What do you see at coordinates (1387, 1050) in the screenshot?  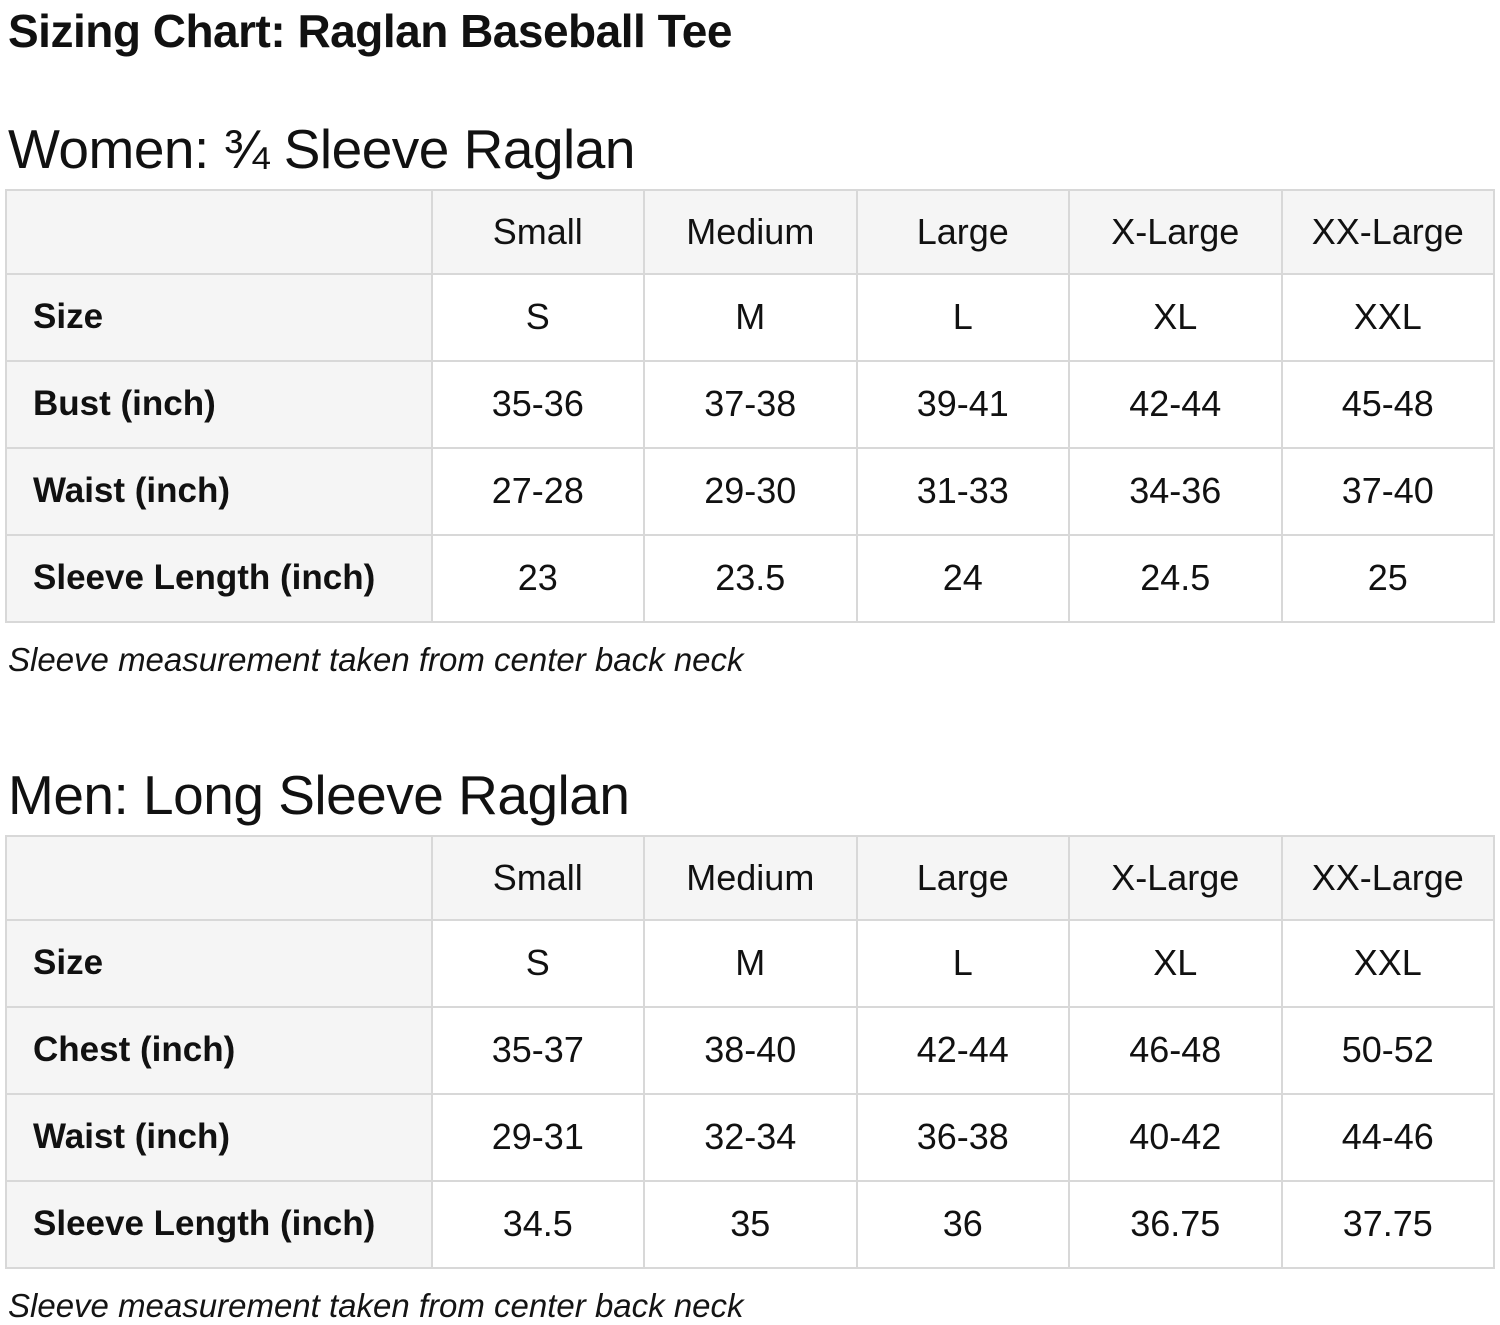 I see `value-cell: 50-52` at bounding box center [1387, 1050].